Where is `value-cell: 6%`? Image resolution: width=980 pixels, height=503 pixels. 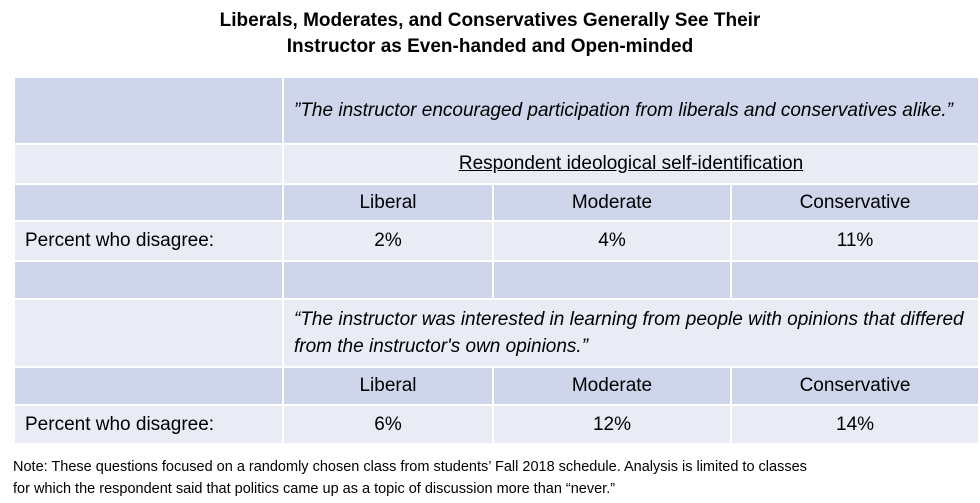 value-cell: 6% is located at coordinates (388, 424).